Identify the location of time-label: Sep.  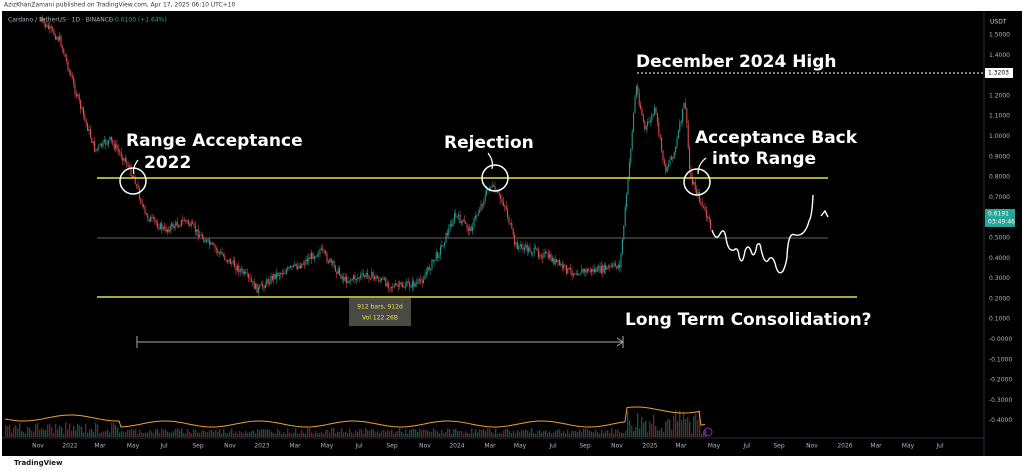
(198, 446).